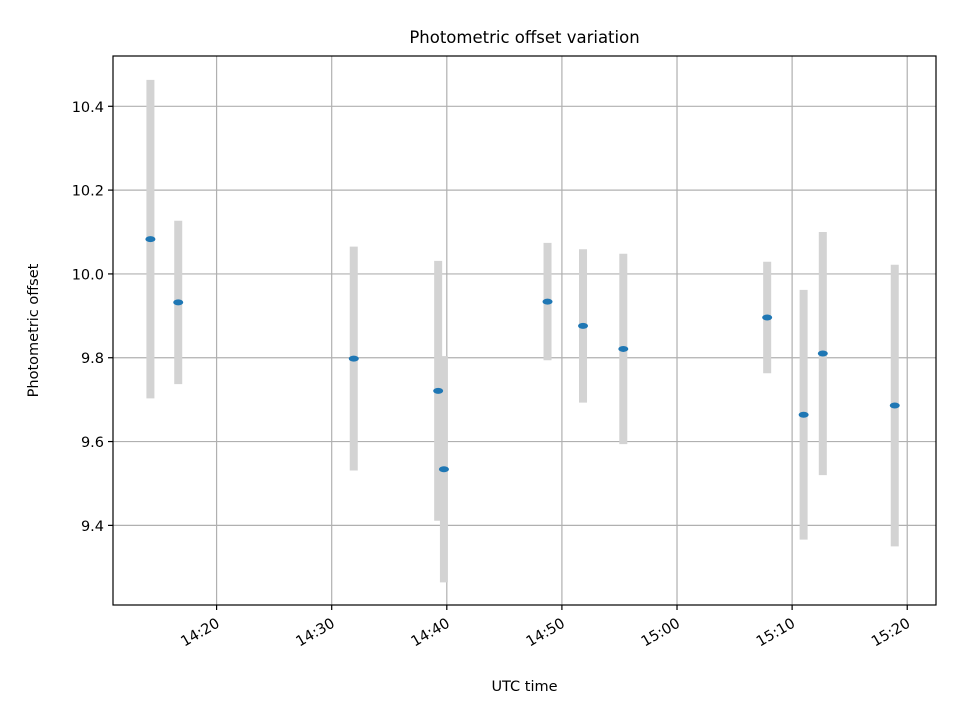 This screenshot has width=960, height=724. Describe the element at coordinates (546, 633) in the screenshot. I see `x-tick-label: 14:50` at that location.